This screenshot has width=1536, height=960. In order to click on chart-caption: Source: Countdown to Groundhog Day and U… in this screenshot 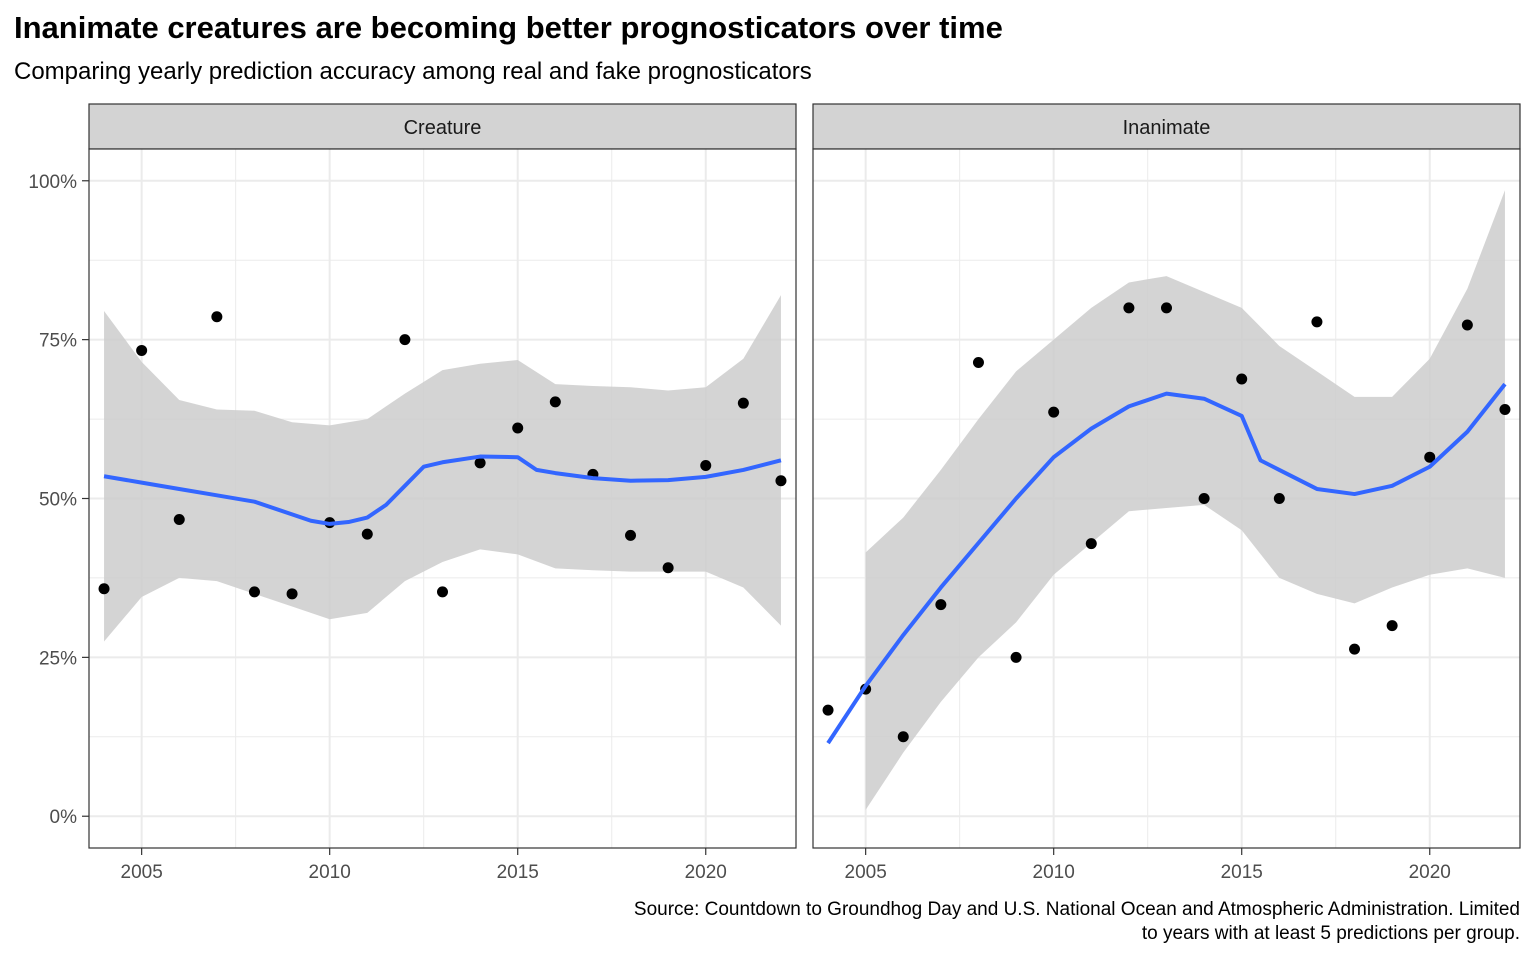, I will do `click(920, 922)`.